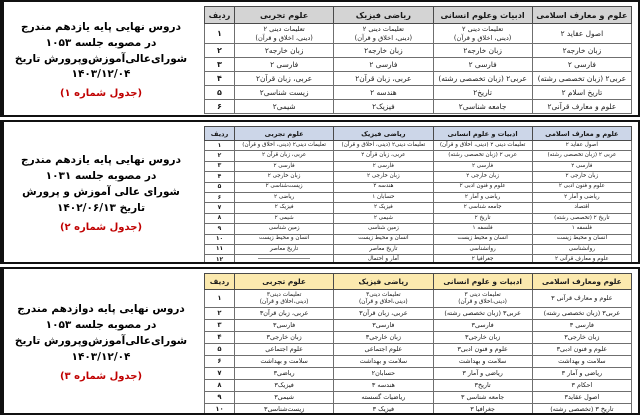  What do you see at coordinates (383, 177) in the screenshot?
I see `cell-math: زبان خارجی ۲` at bounding box center [383, 177].